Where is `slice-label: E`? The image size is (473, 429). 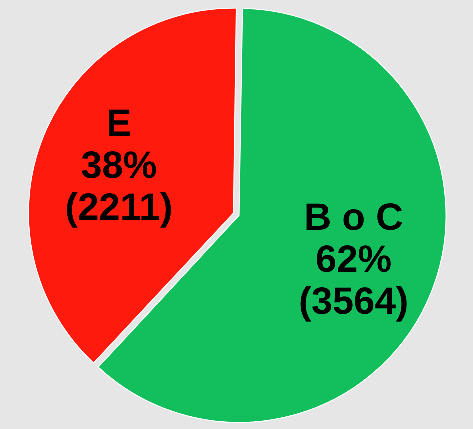 slice-label: E is located at coordinates (119, 123).